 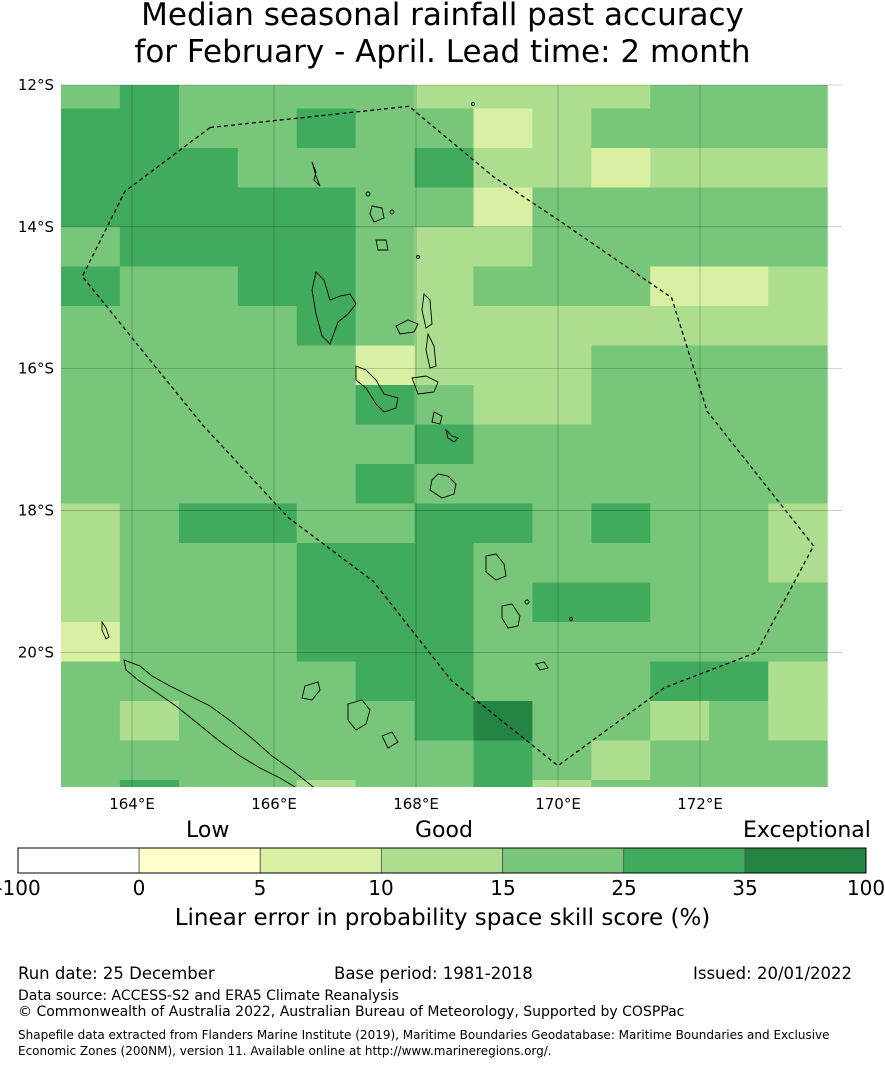 What do you see at coordinates (418, 257) in the screenshot?
I see `merelava-coastline` at bounding box center [418, 257].